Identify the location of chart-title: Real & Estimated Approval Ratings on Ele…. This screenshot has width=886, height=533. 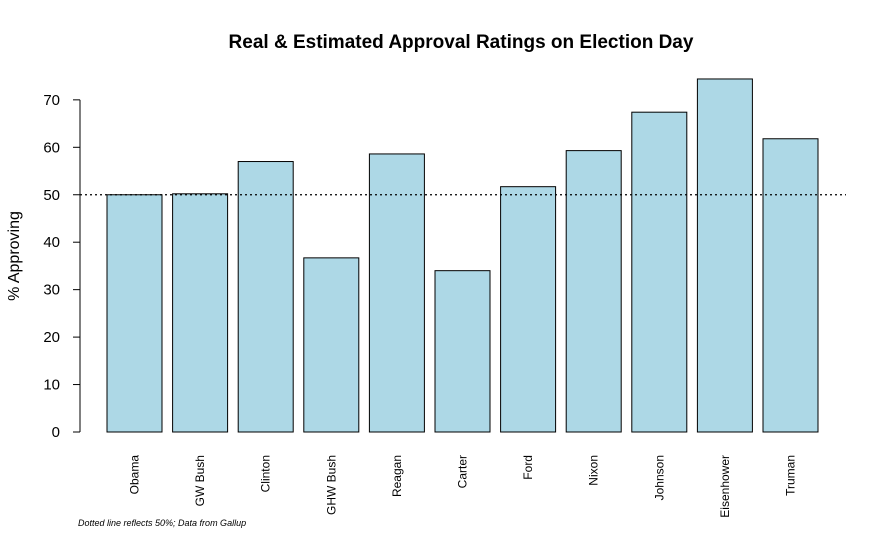
(461, 42).